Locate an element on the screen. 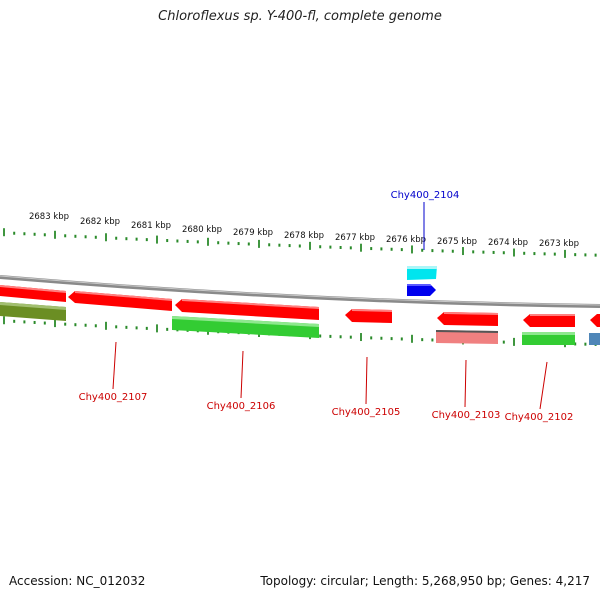  scale-label: 2674 kbp is located at coordinates (508, 243).